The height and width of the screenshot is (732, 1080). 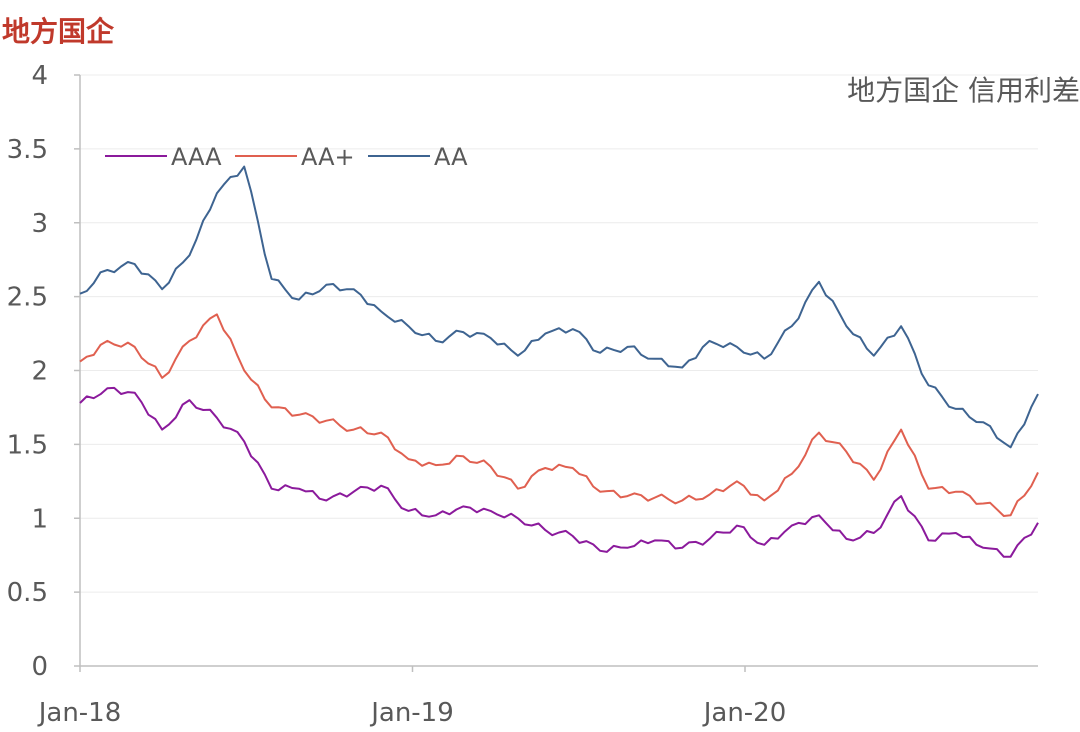 I want to click on chart-title: 地方国企 信用利差, so click(x=963, y=90).